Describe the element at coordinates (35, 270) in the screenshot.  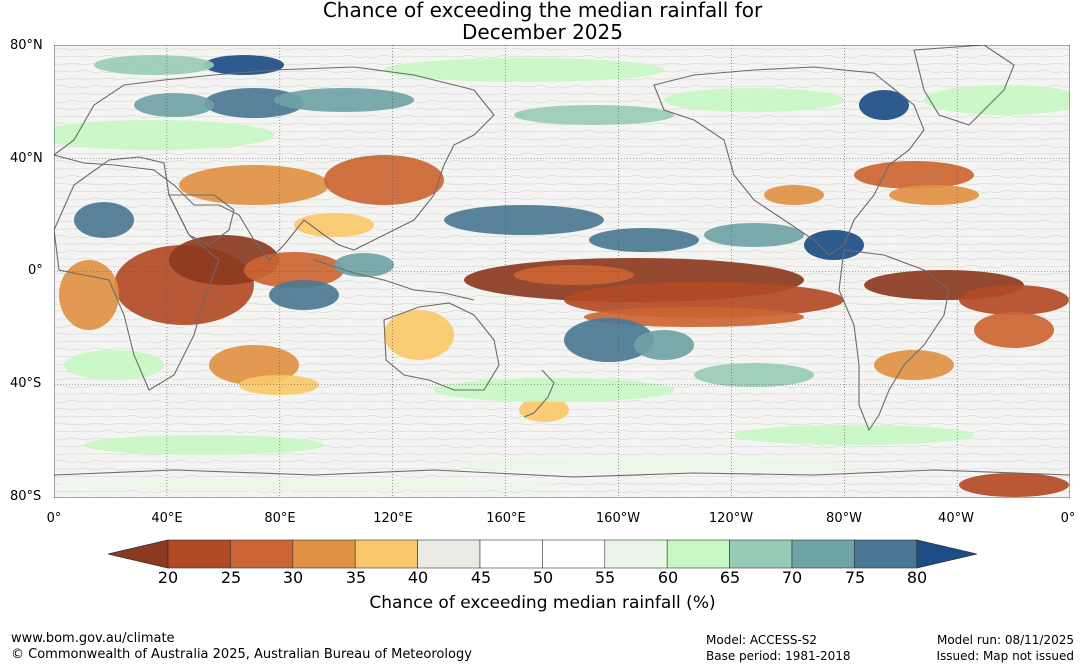
I see `lat-label-equator: 0°` at that location.